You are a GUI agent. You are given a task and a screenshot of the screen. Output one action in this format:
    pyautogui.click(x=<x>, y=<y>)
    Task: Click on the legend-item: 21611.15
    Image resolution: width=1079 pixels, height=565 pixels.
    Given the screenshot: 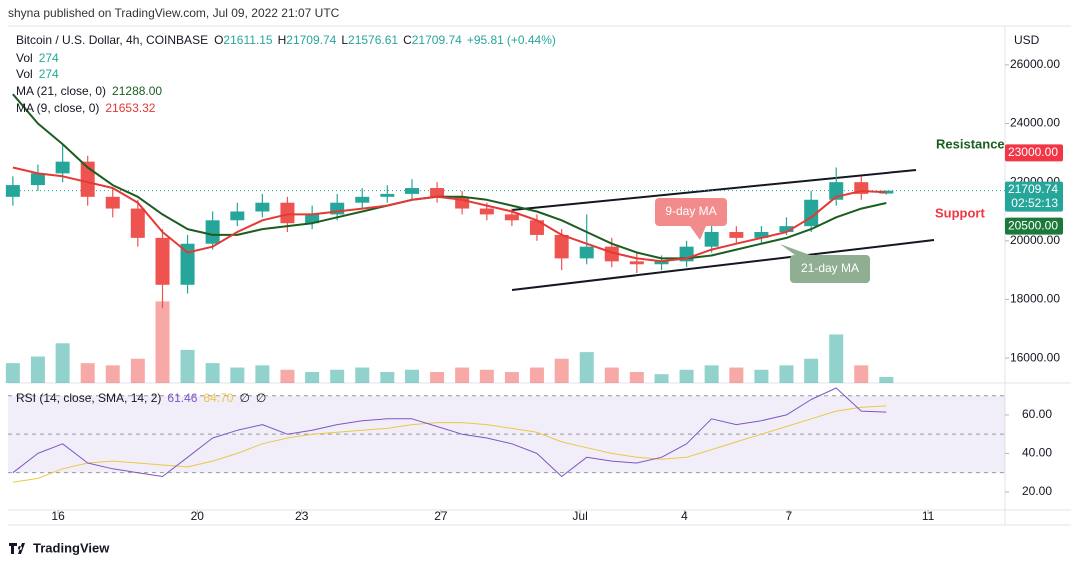 What is the action you would take?
    pyautogui.click(x=247, y=40)
    